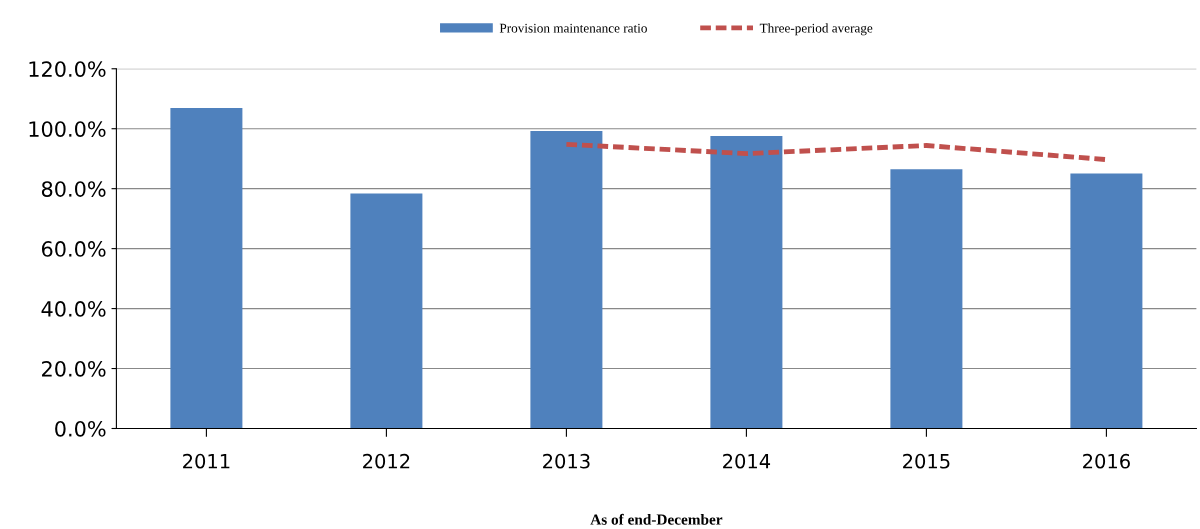 Image resolution: width=1200 pixels, height=529 pixels. Describe the element at coordinates (573, 28) in the screenshot. I see `legend-label: Provision maintenance ratio` at that location.